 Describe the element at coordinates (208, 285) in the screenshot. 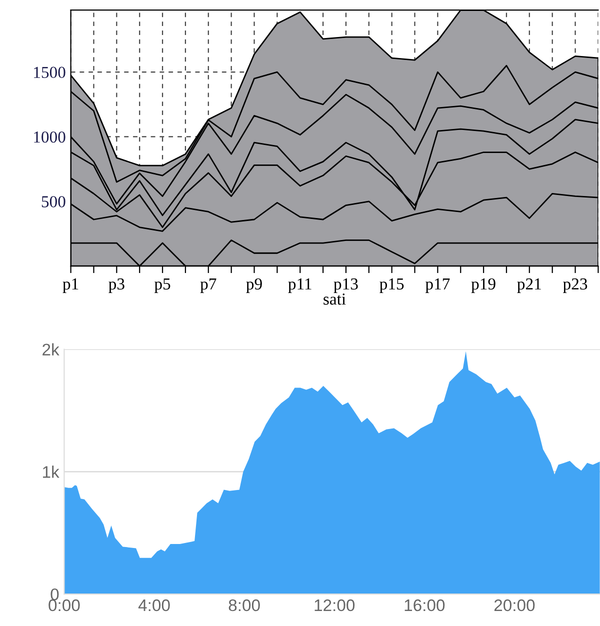

I see `x-tick-label: p7` at that location.